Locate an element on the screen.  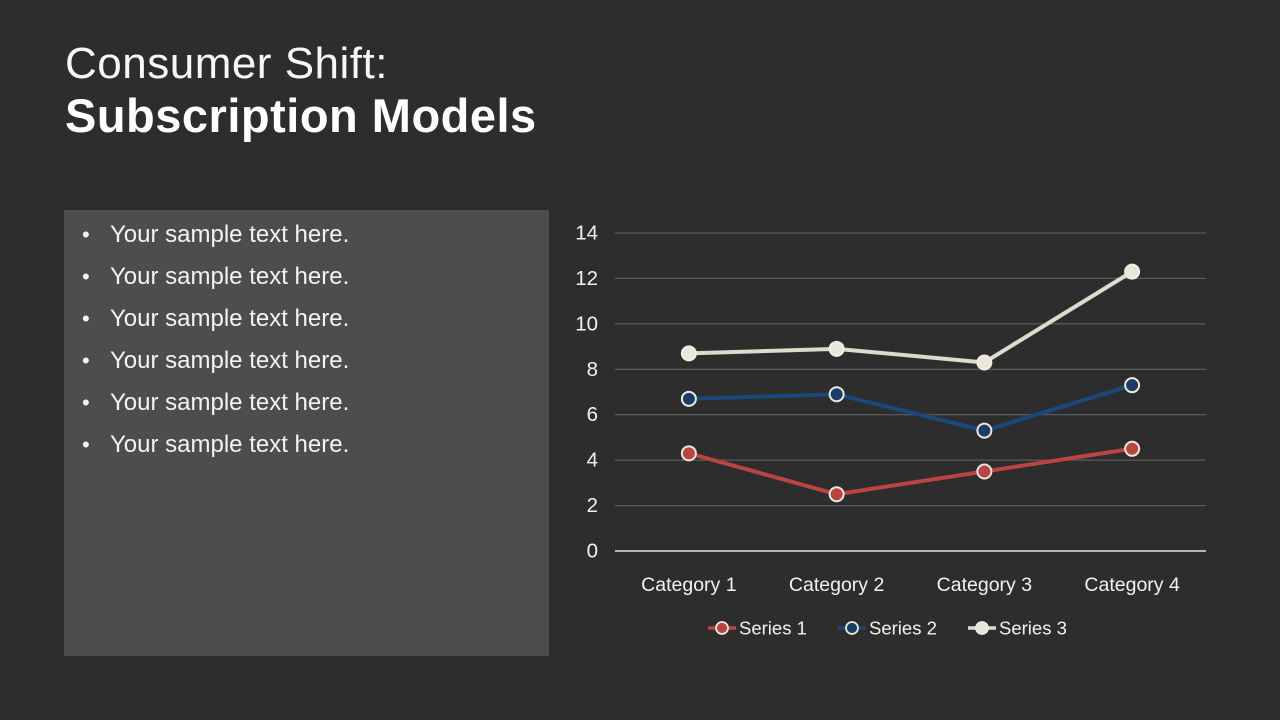
slide-title: Consumer Shift: Subscription Models is located at coordinates (301, 90).